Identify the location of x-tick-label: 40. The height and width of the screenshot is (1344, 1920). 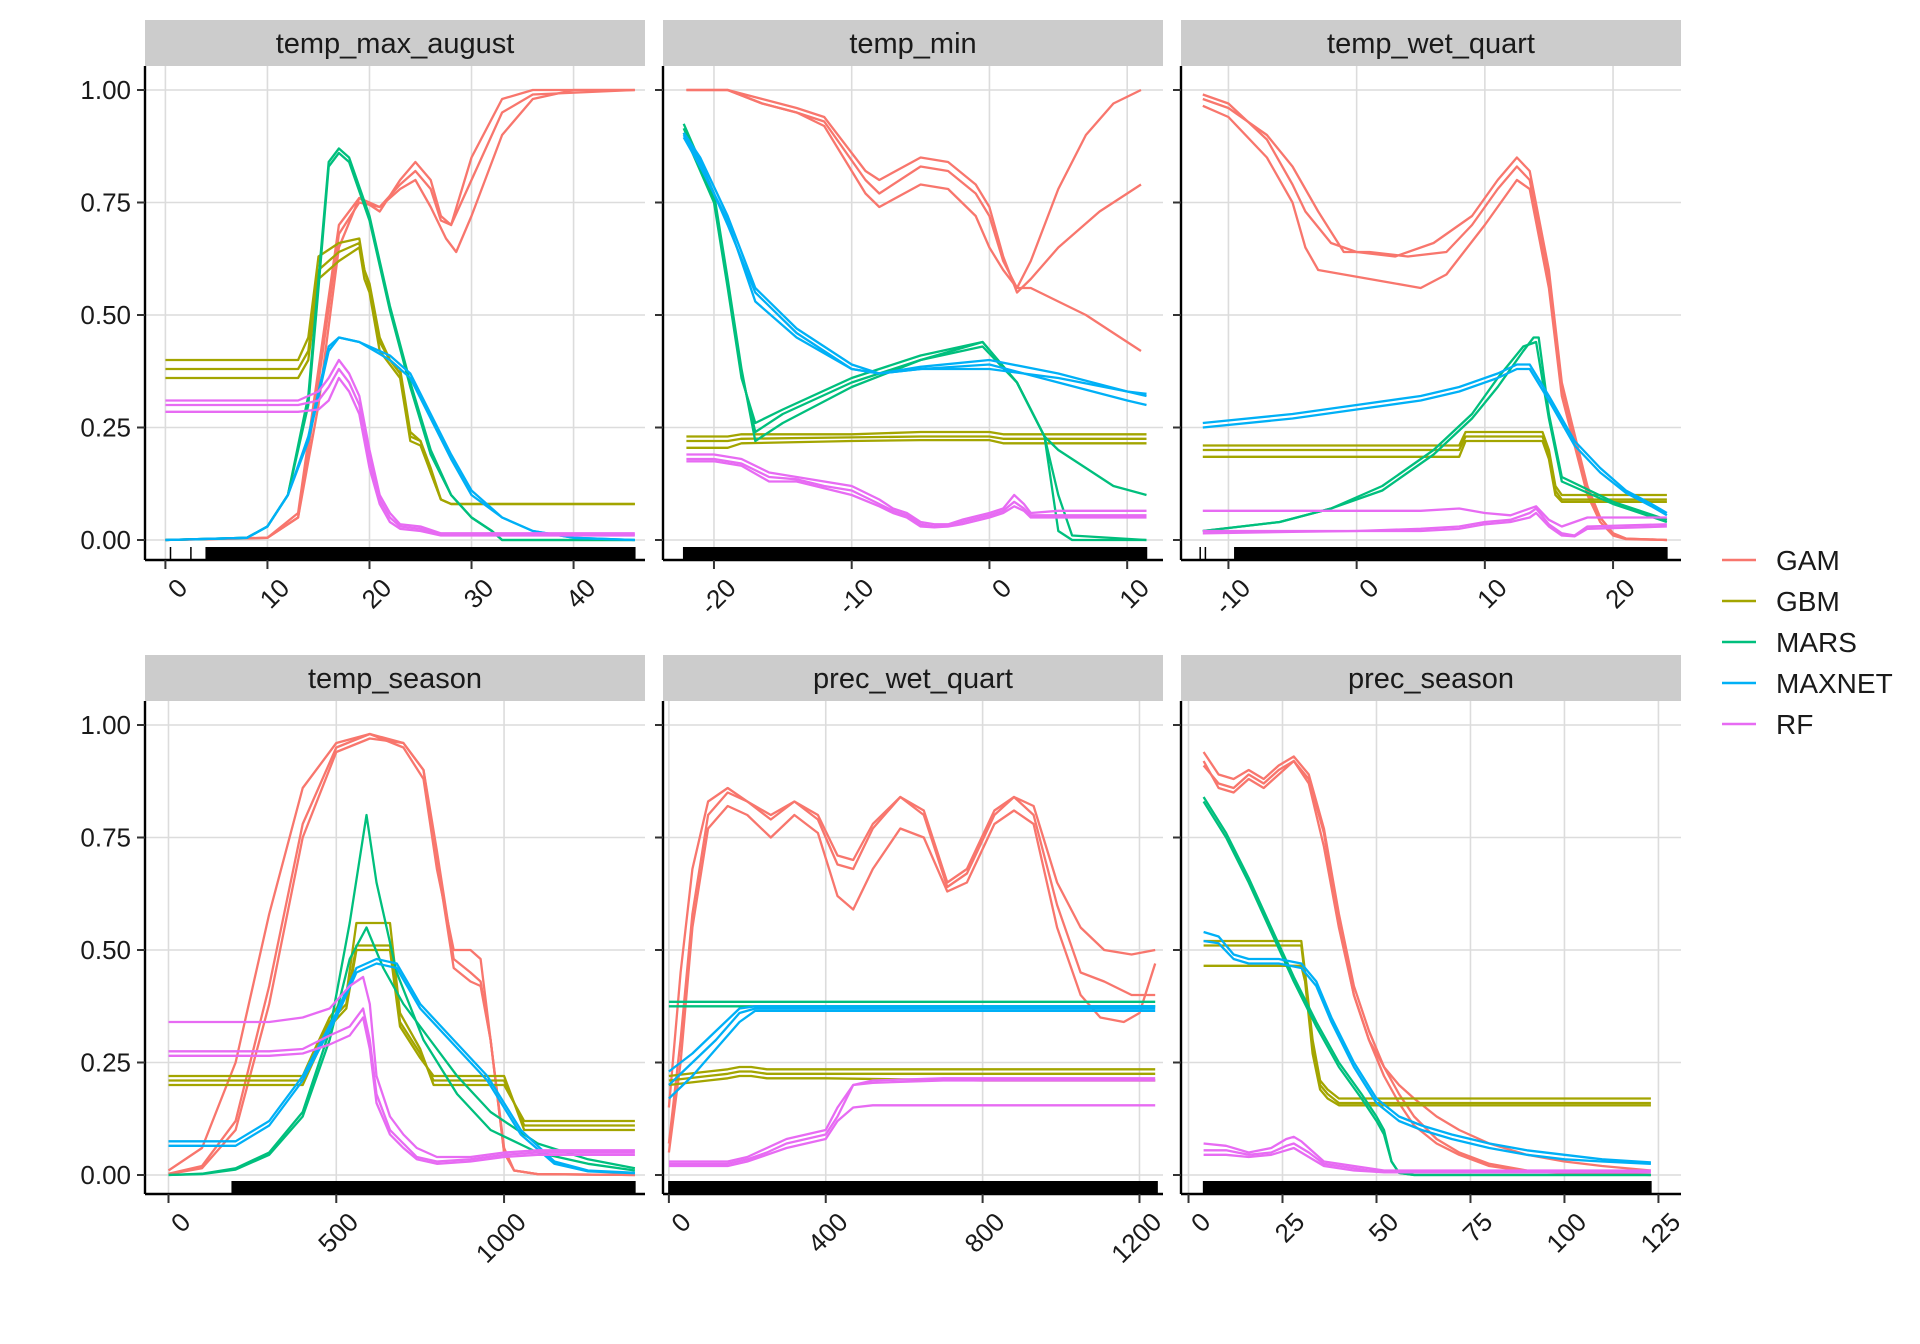
(581, 594).